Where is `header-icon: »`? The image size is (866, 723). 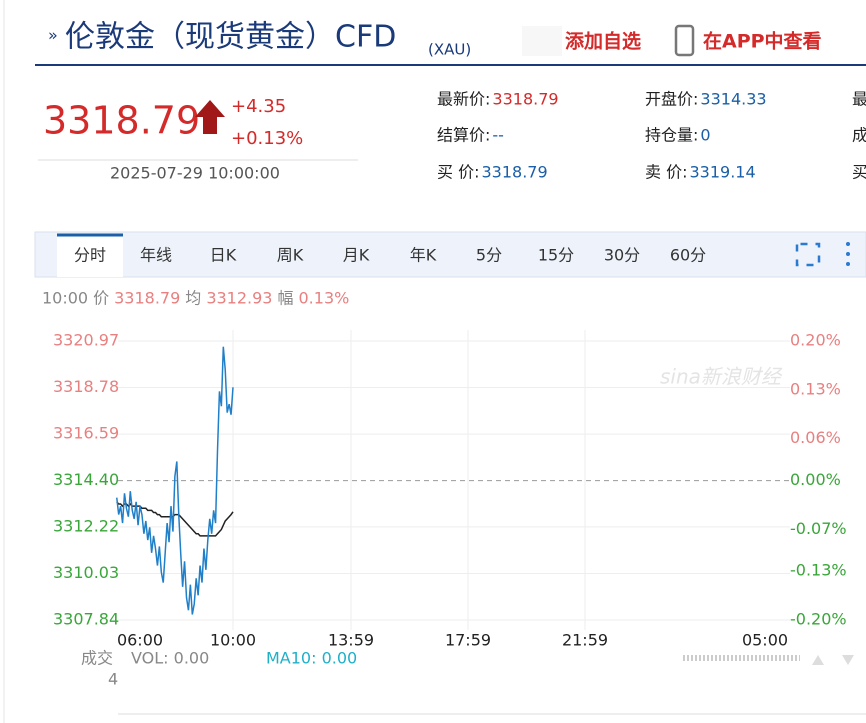
header-icon: » is located at coordinates (53, 35).